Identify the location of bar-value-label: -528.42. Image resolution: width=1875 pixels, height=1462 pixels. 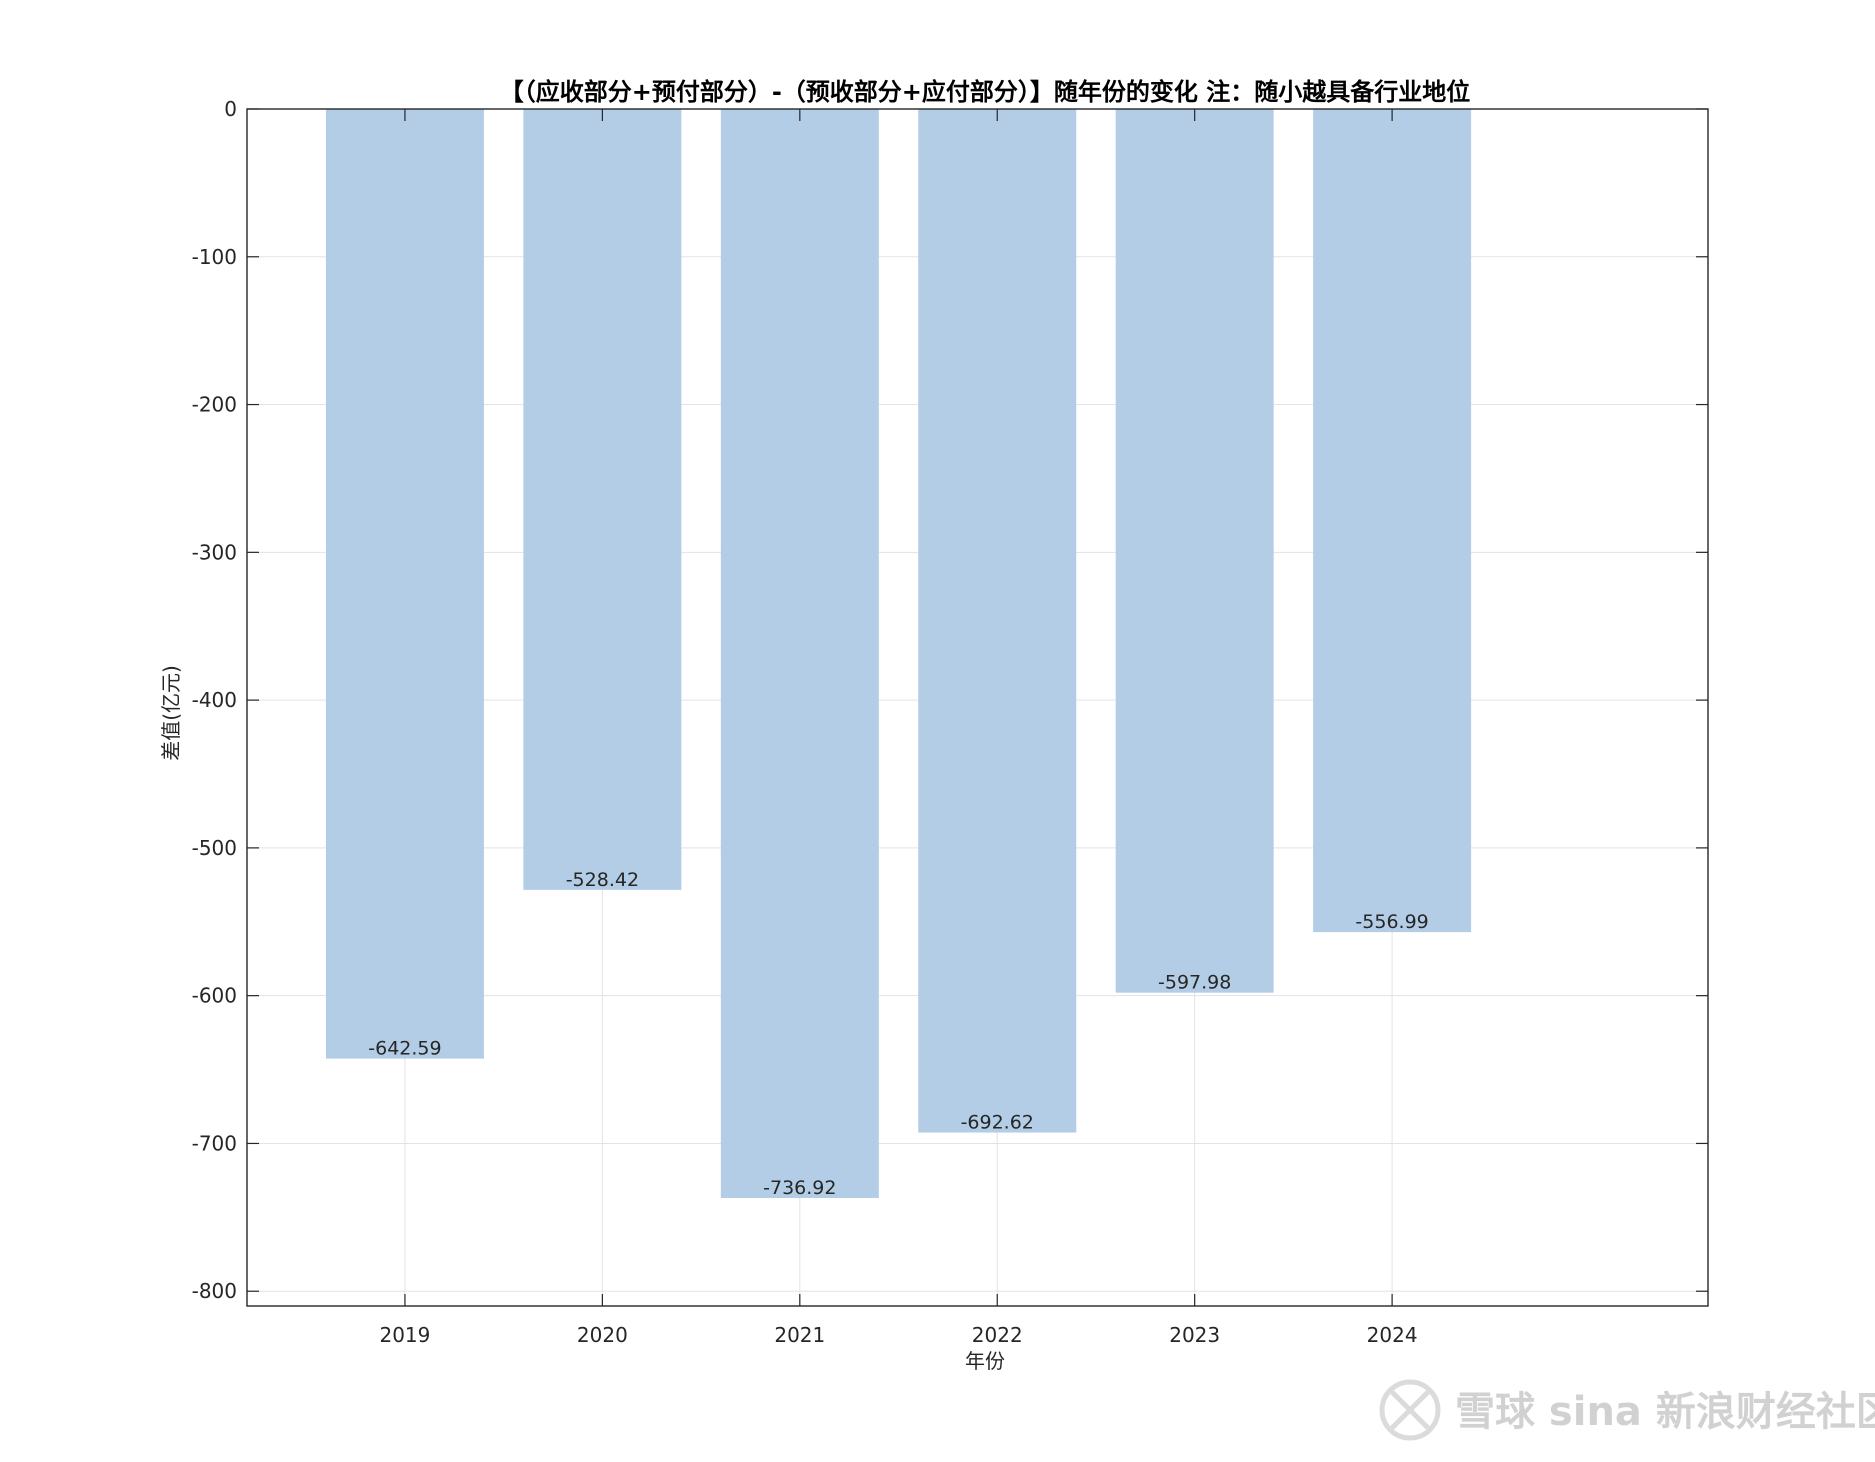
(602, 880).